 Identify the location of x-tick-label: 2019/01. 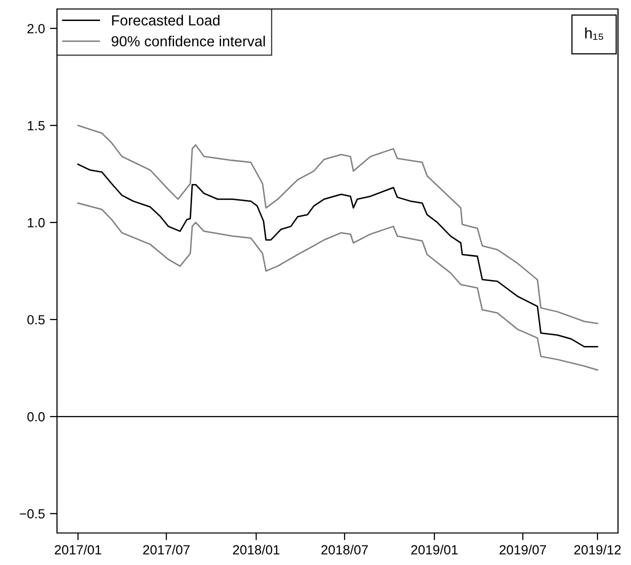
(434, 549).